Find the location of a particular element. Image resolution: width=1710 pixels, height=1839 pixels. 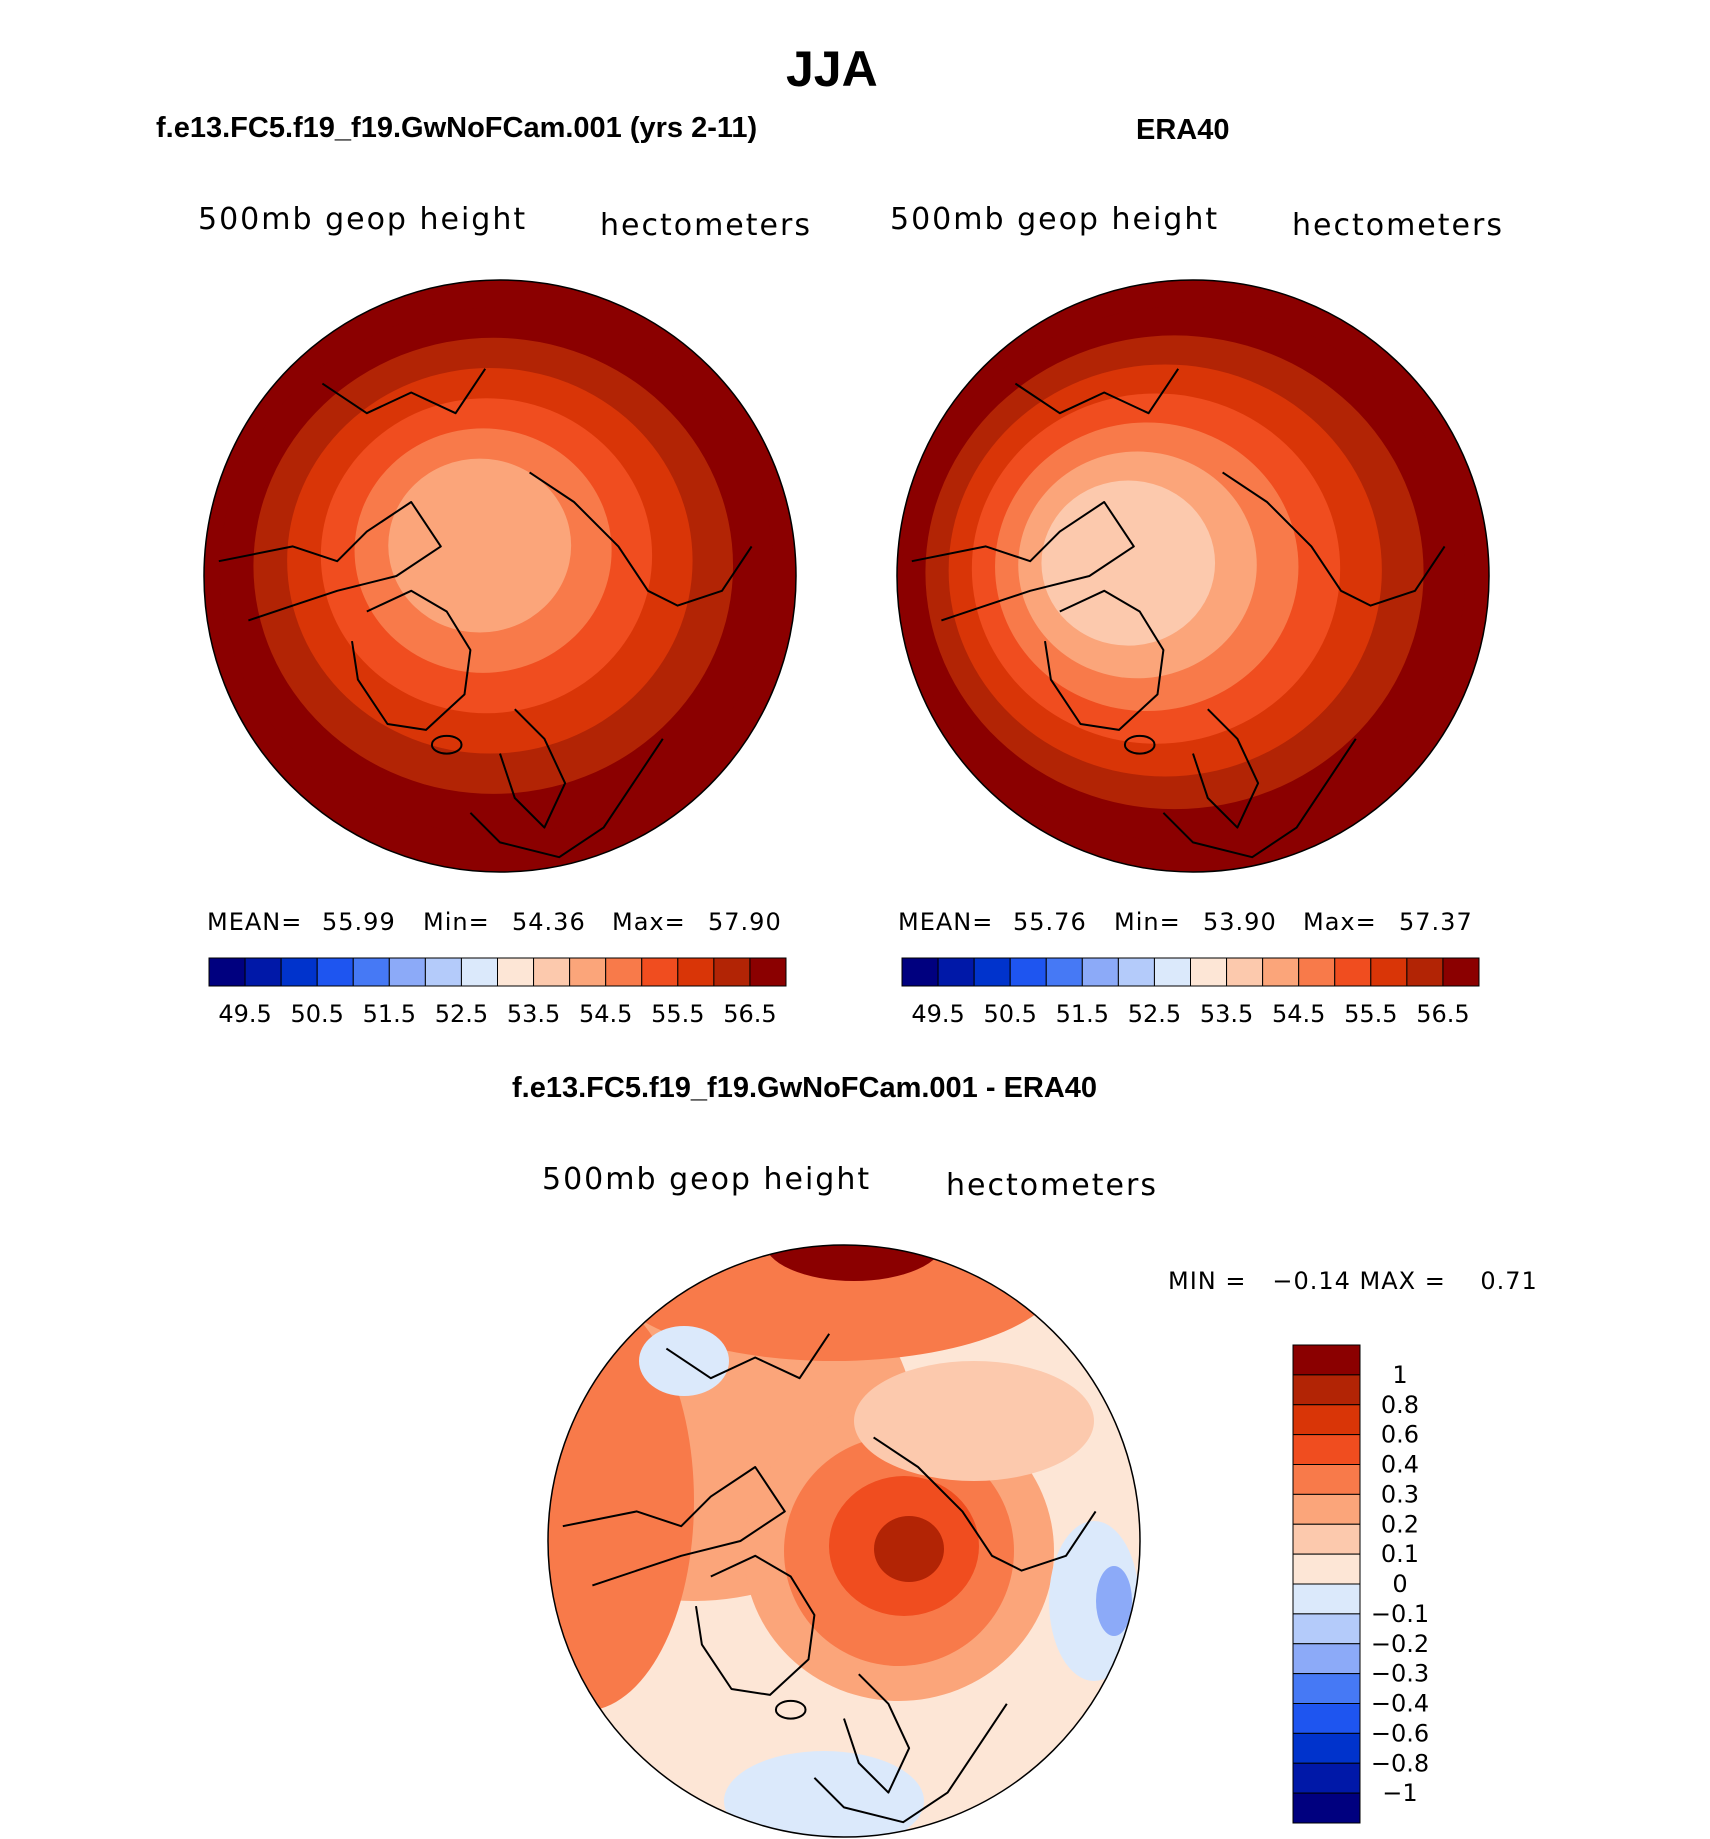

diff-colorbar-tick-6: 0.1 is located at coordinates (1400, 1554).